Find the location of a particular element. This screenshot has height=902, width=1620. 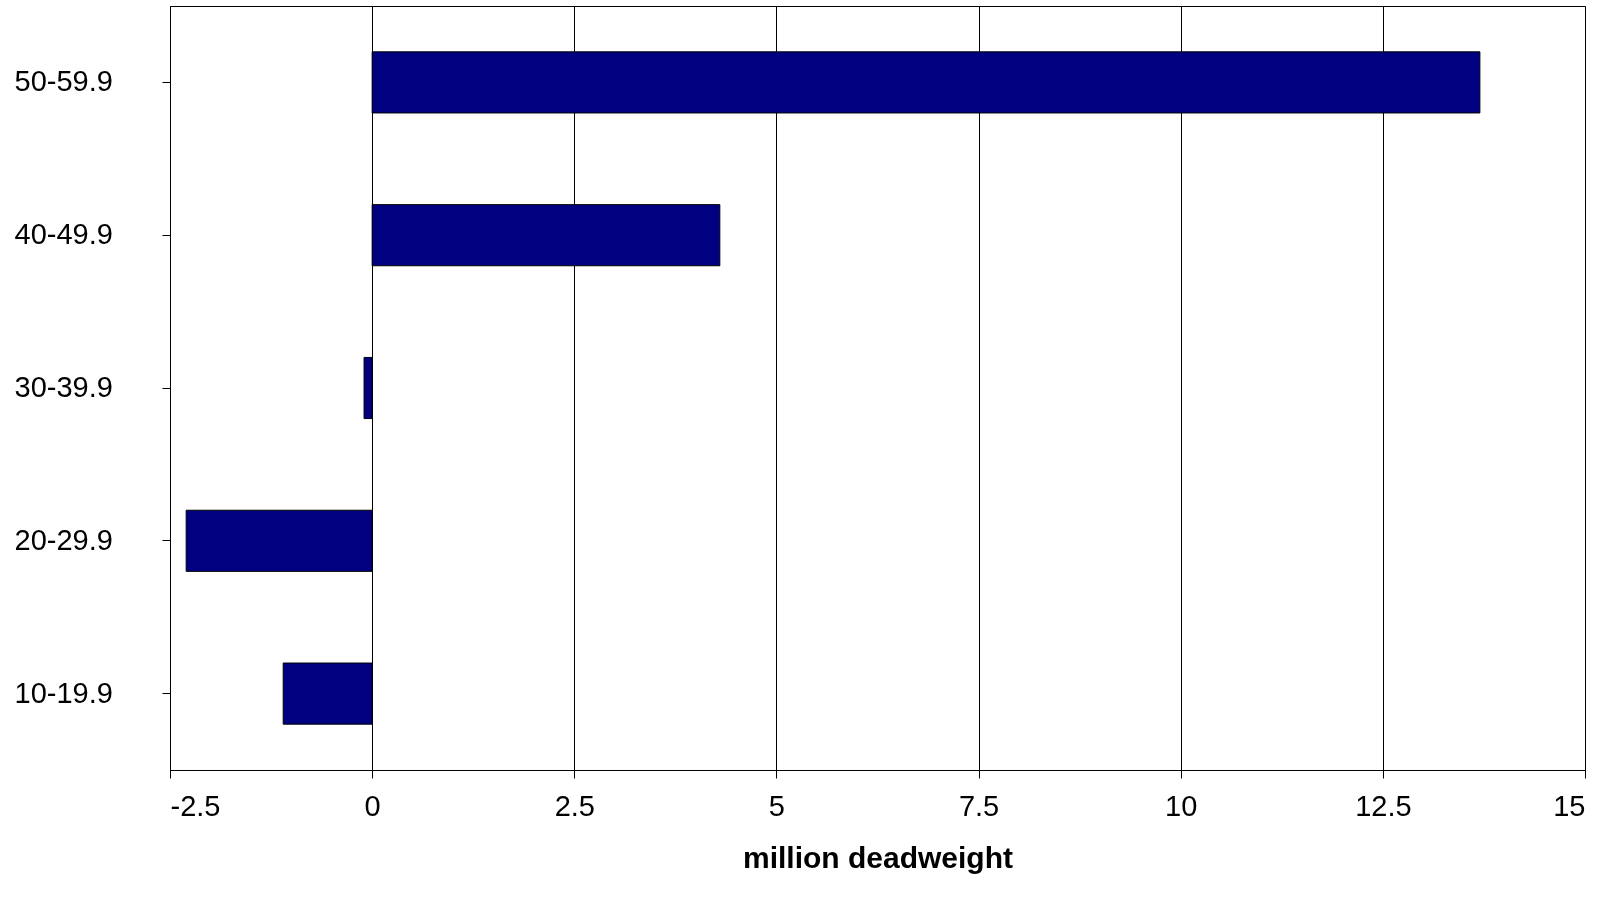

x-tick-label: 7.5 is located at coordinates (979, 805).